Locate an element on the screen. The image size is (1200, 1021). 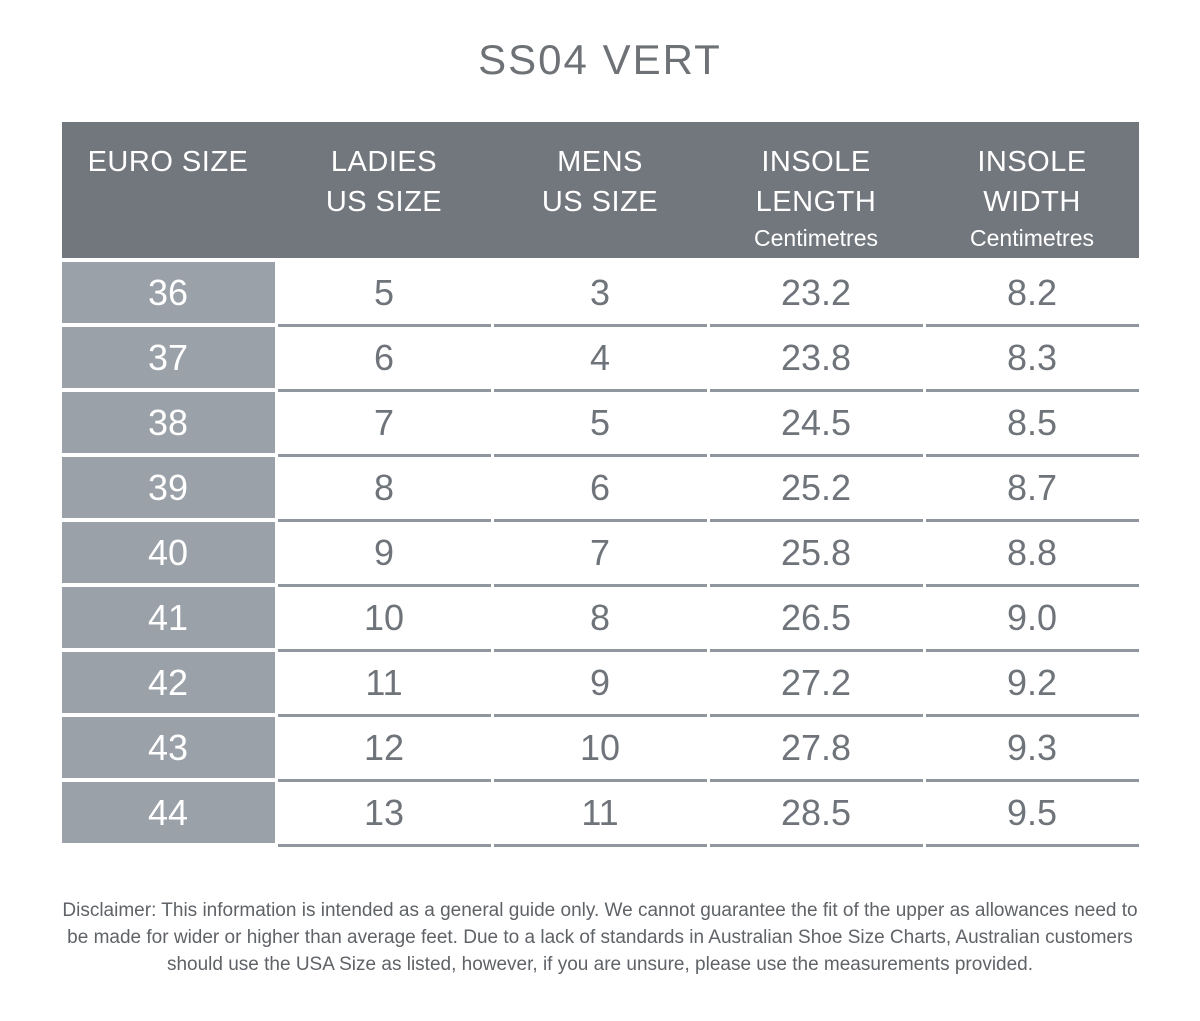
table-row: 39 8 6 25.2 8.7 is located at coordinates (600, 489).